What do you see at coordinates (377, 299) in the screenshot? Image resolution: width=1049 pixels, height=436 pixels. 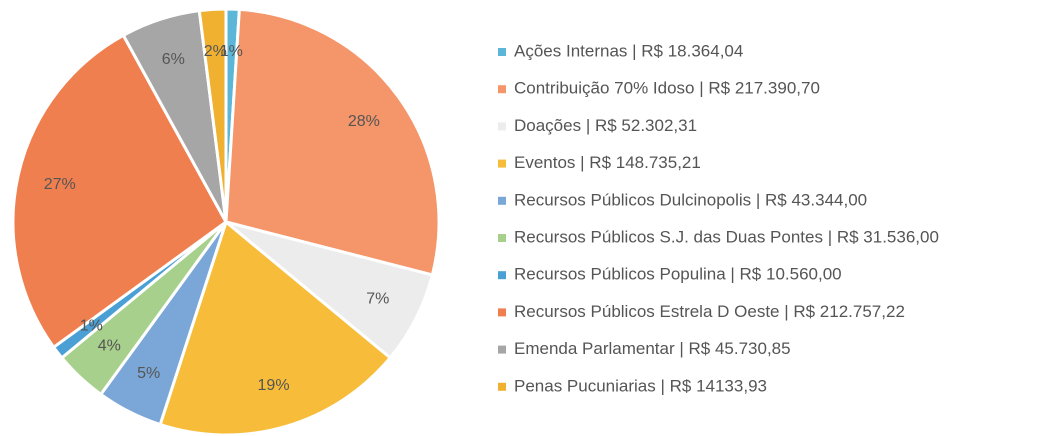 I see `slice-label: 7%` at bounding box center [377, 299].